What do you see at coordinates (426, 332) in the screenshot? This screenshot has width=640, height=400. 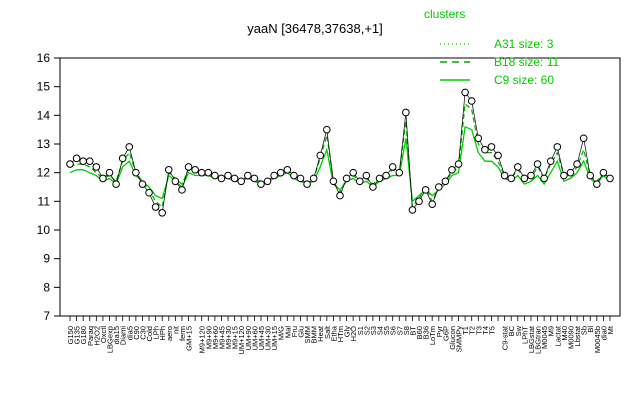 I see `x-tick-label: B36` at bounding box center [426, 332].